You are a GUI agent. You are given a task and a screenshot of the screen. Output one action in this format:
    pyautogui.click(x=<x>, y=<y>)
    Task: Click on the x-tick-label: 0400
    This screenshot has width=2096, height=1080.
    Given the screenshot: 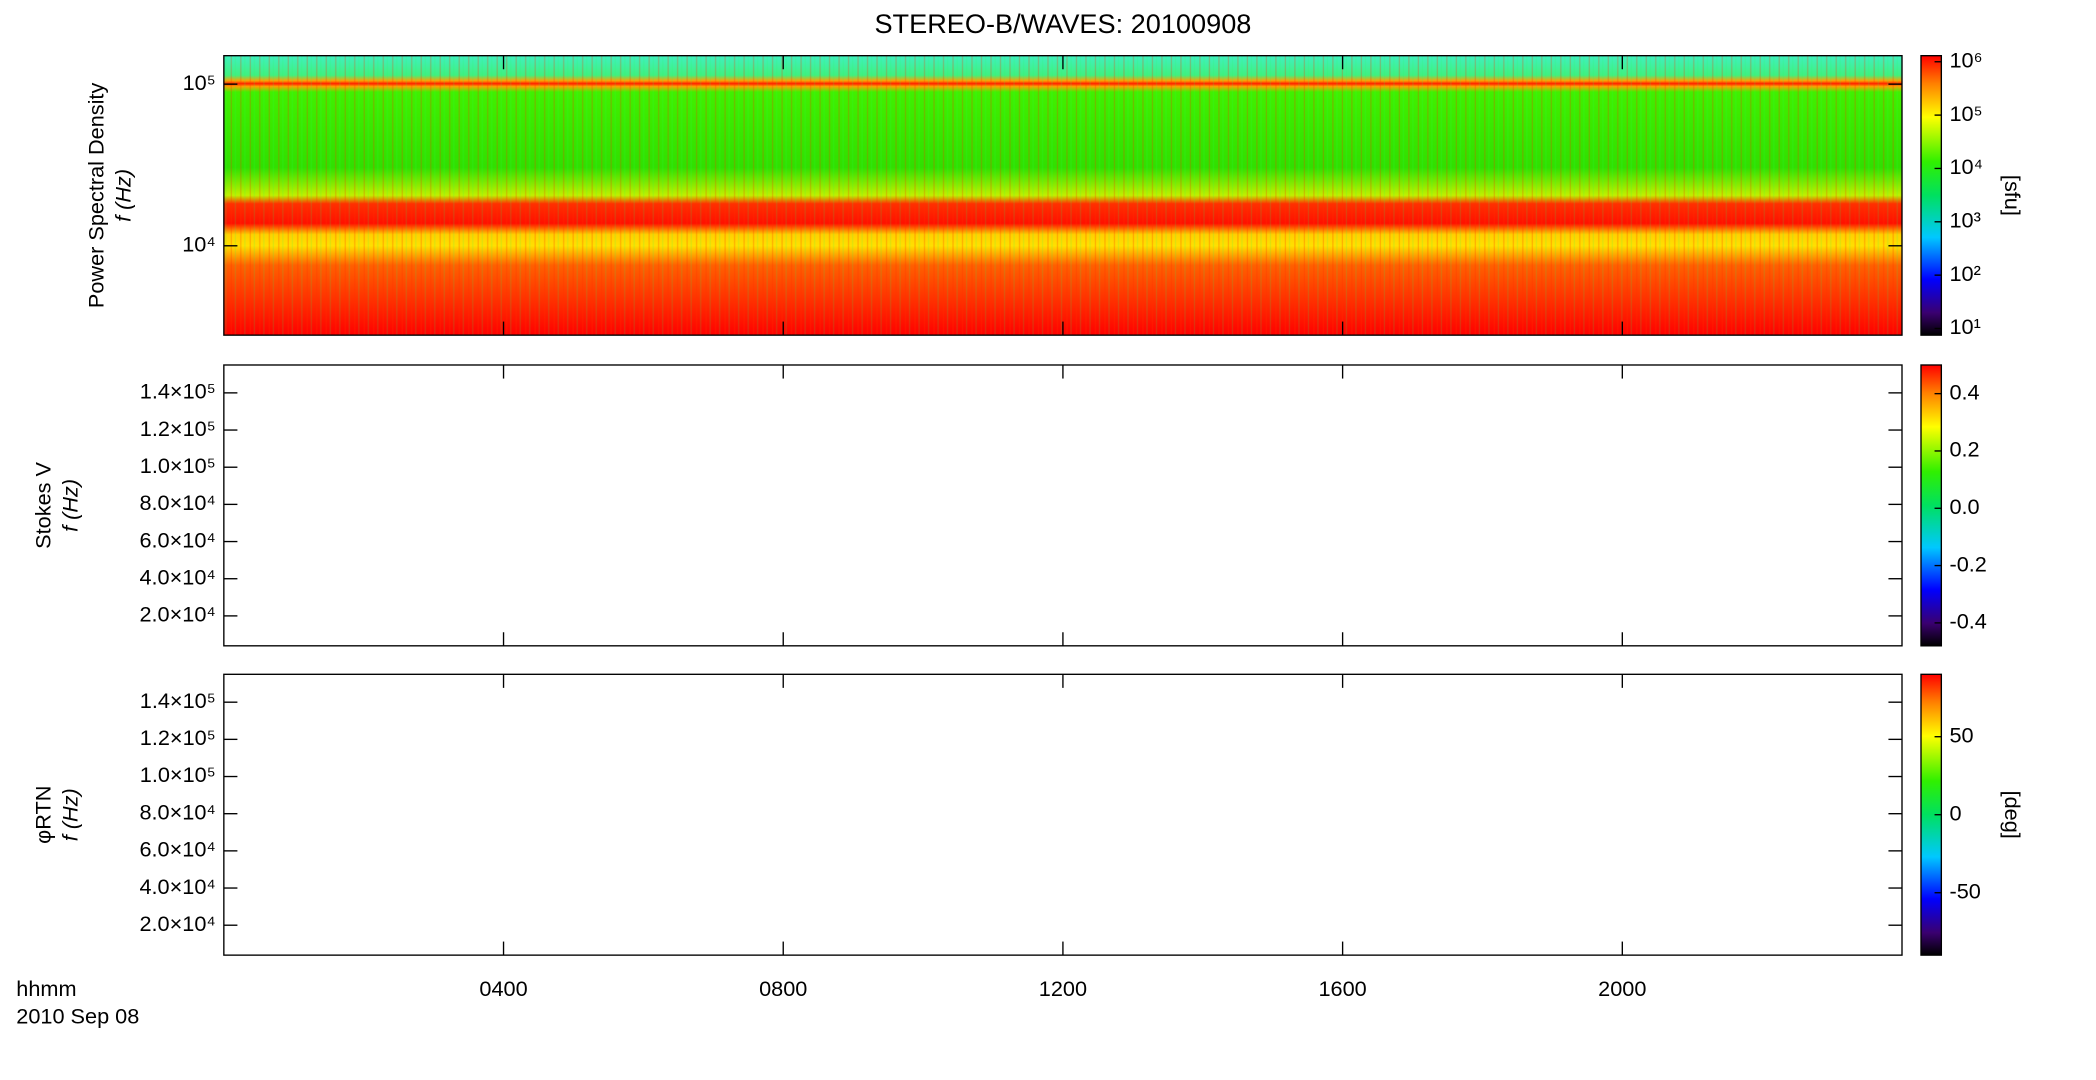 What is the action you would take?
    pyautogui.click(x=503, y=988)
    